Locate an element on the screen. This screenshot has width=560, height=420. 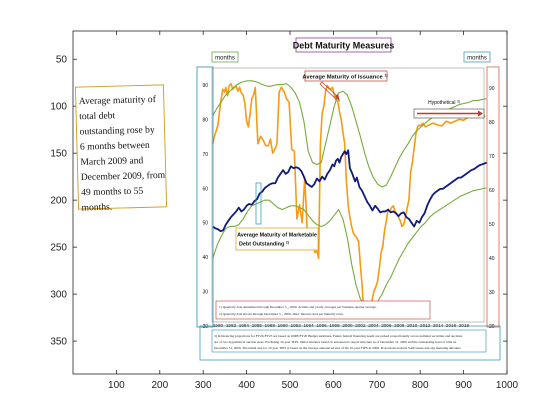
issuance-label-box is located at coordinates (346, 76).